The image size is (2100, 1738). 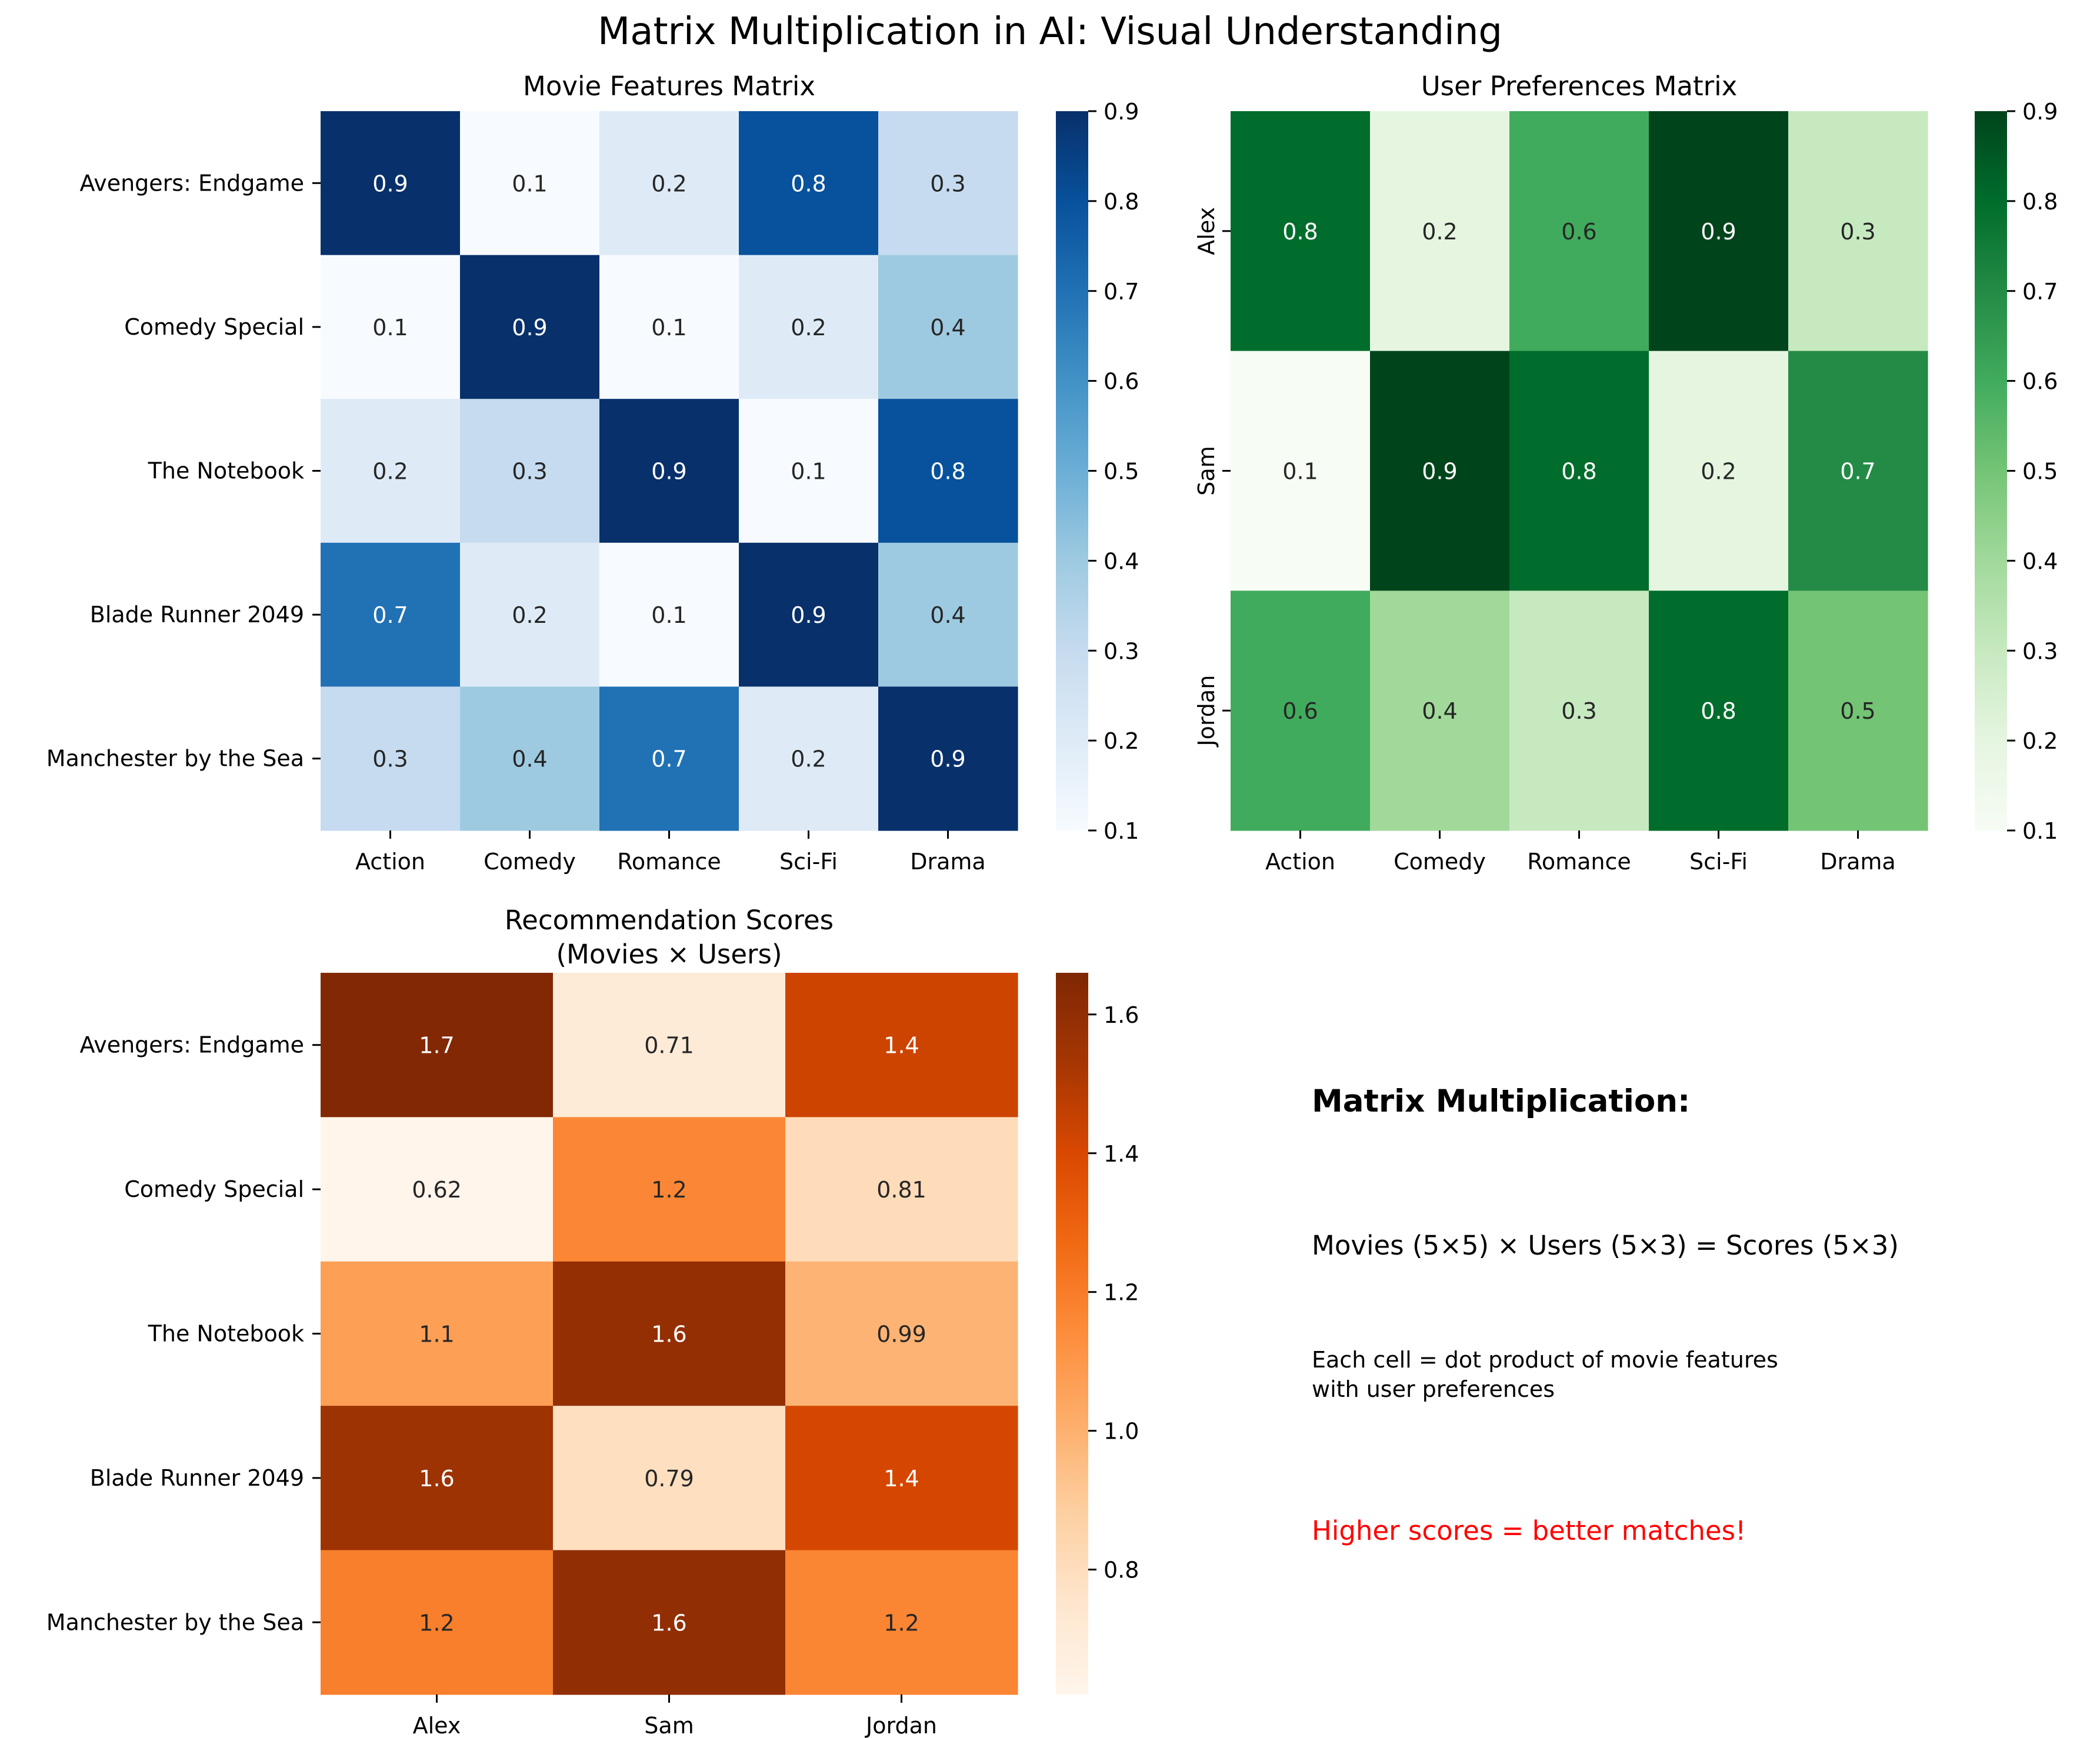 What do you see at coordinates (1579, 86) in the screenshot?
I see `heatmap-title: User Preferences Matrix` at bounding box center [1579, 86].